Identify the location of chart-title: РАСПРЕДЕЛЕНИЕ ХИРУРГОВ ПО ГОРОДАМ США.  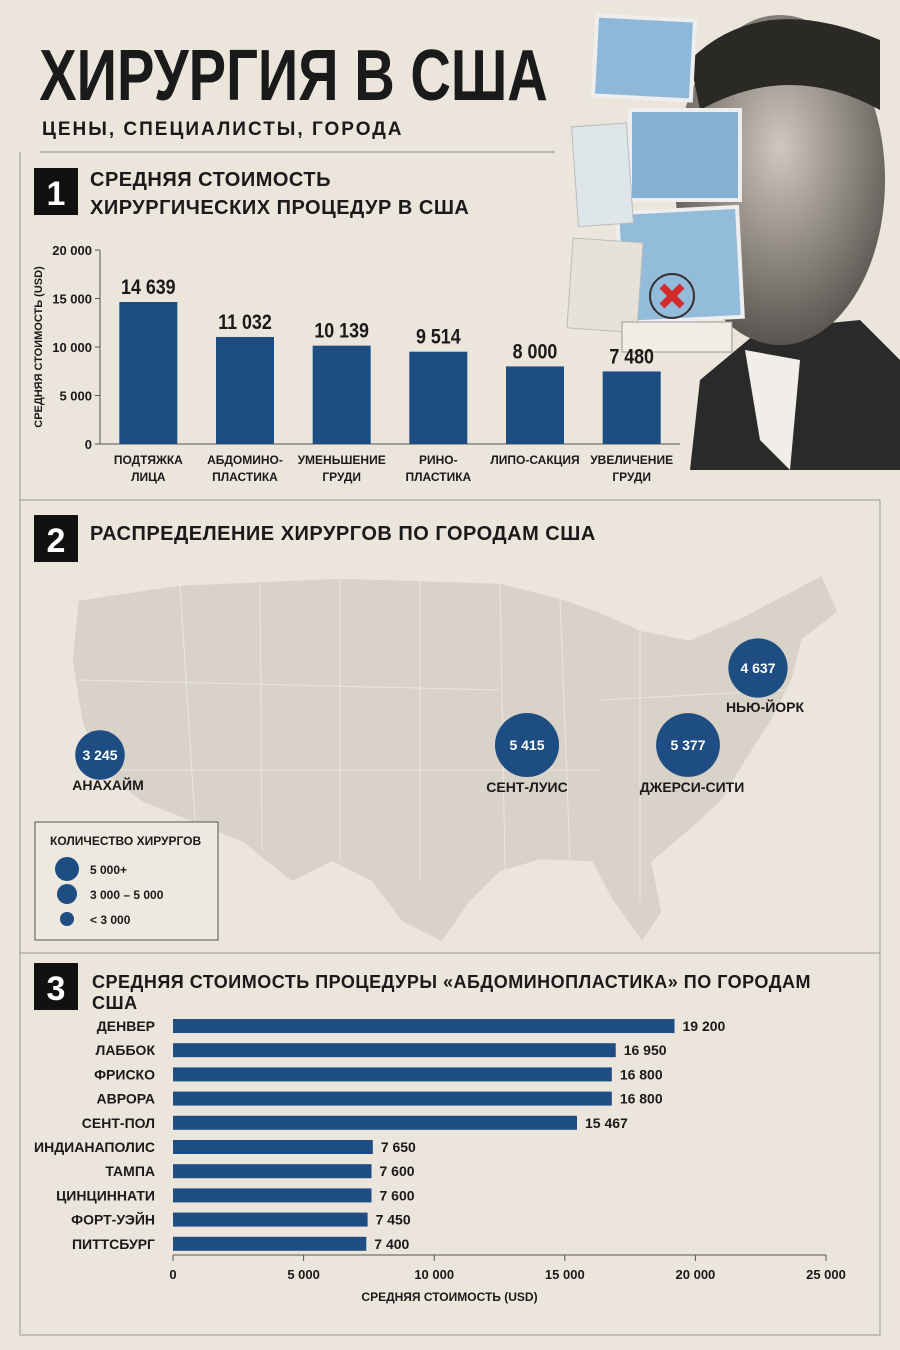
(343, 534).